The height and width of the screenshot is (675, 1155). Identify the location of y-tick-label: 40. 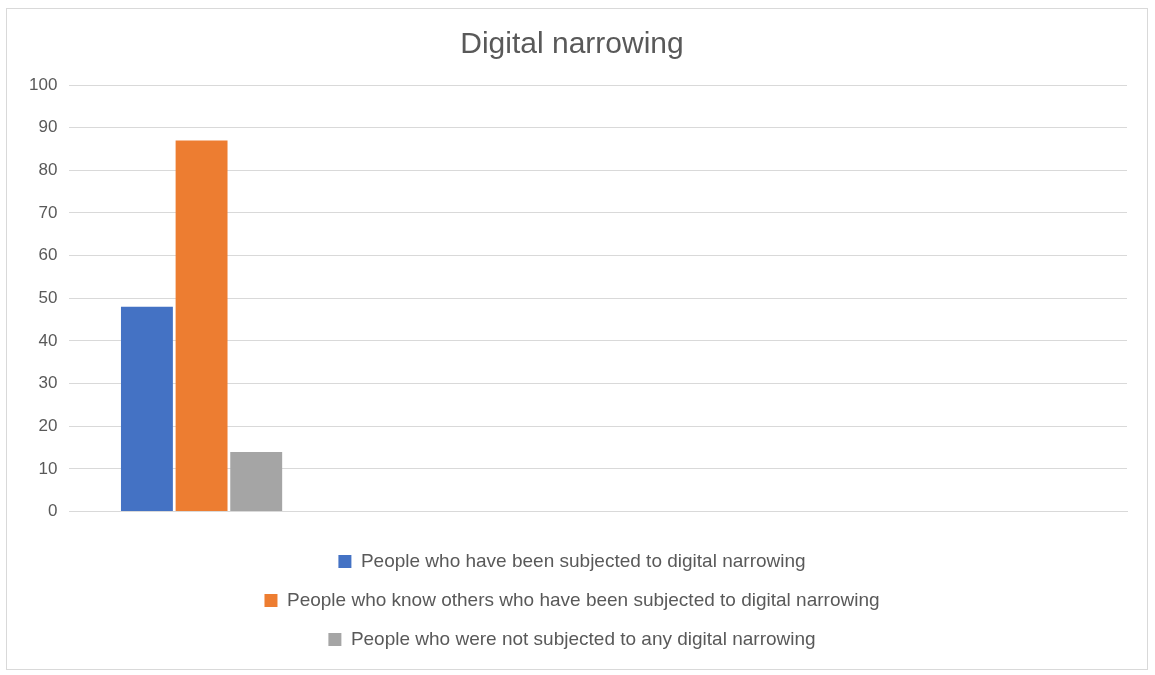
(48, 340).